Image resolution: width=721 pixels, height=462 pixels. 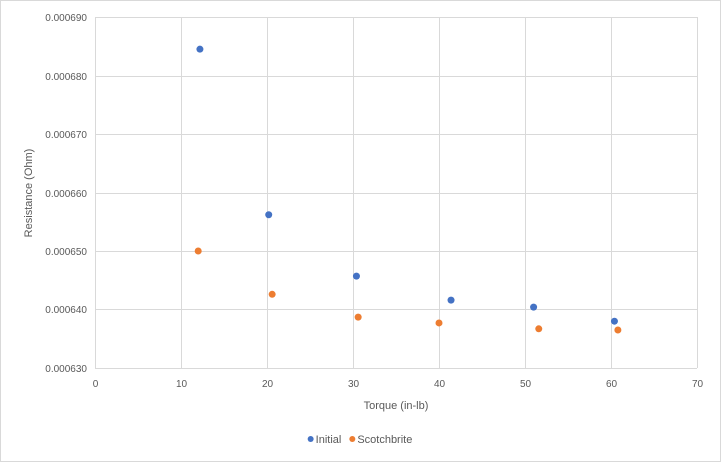 I want to click on x-tick-label: 60, so click(x=612, y=384).